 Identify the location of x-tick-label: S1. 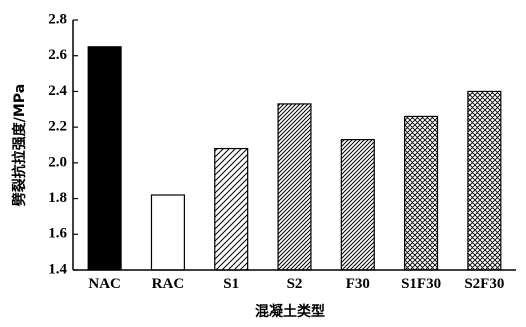
(231, 284).